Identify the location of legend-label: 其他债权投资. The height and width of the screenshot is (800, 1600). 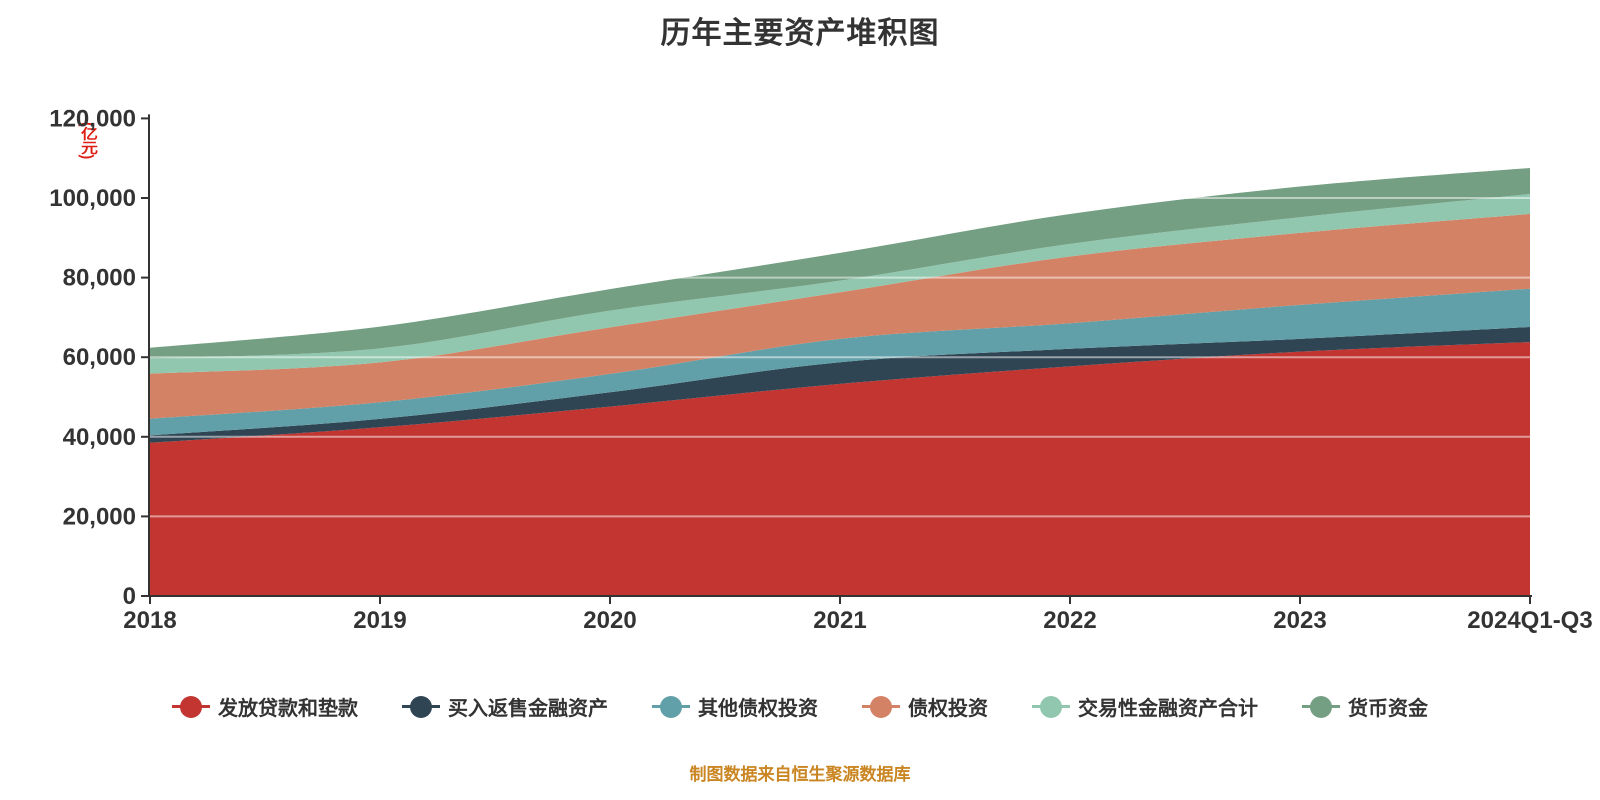
(758, 709).